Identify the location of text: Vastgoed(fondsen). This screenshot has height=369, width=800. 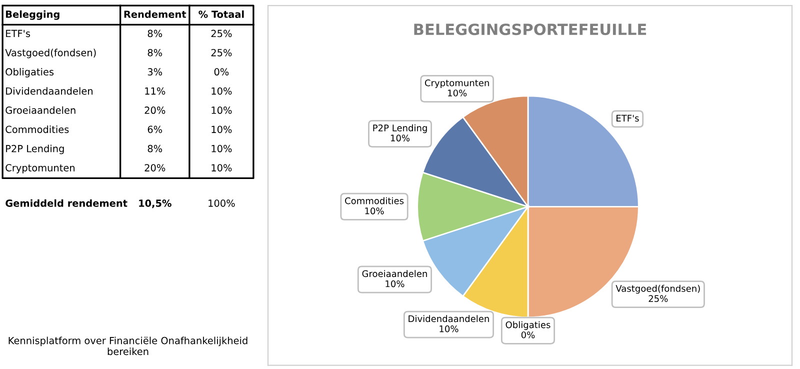
(50, 53).